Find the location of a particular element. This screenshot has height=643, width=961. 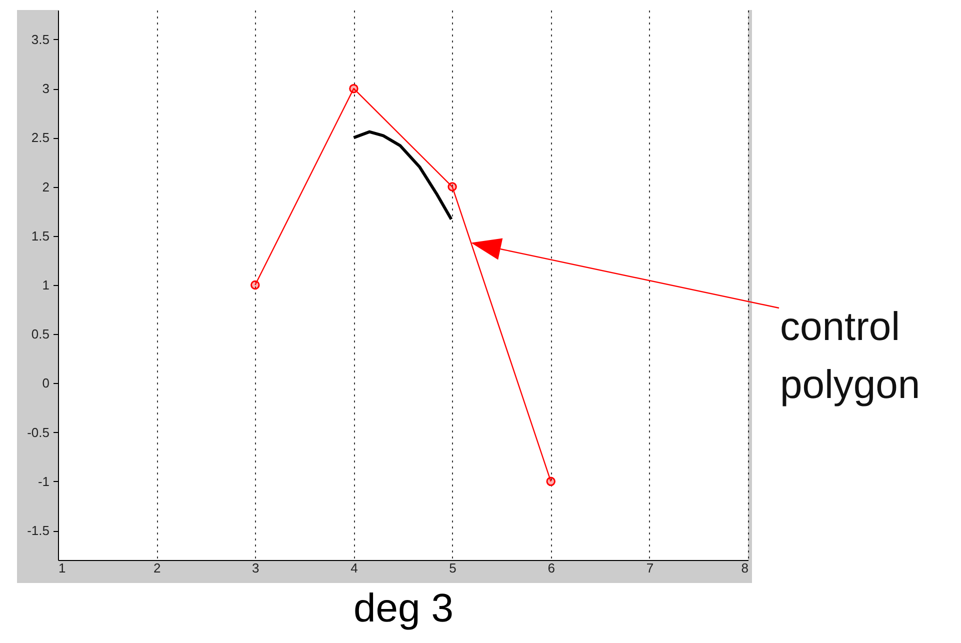

y-tick-label: 2.5 is located at coordinates (40, 138).